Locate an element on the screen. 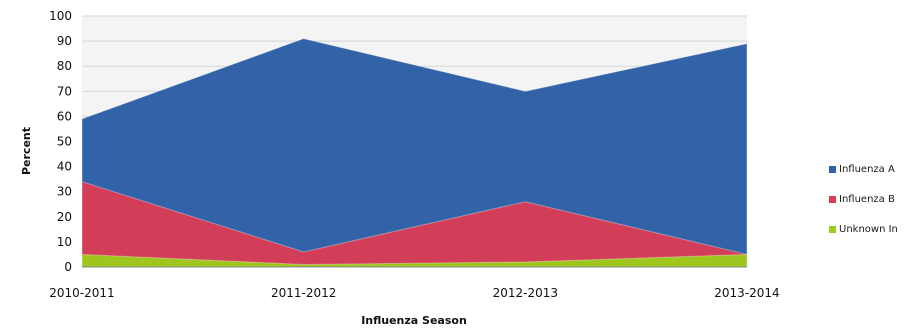  legend-label-influenza-b: Influenza B is located at coordinates (867, 199).